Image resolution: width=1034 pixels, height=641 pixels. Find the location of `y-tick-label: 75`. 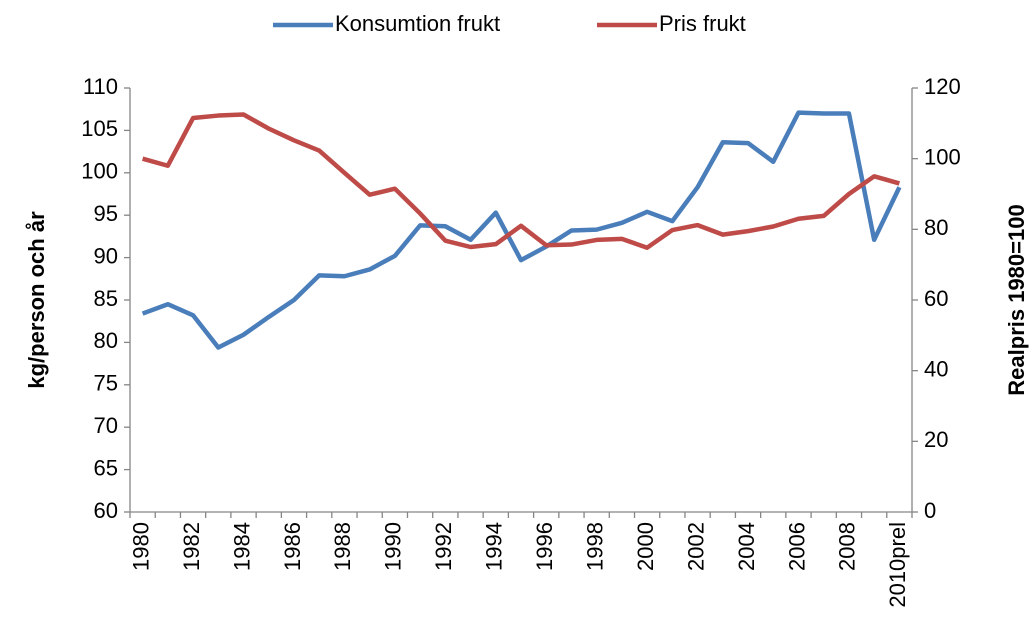

y-tick-label: 75 is located at coordinates (106, 383).